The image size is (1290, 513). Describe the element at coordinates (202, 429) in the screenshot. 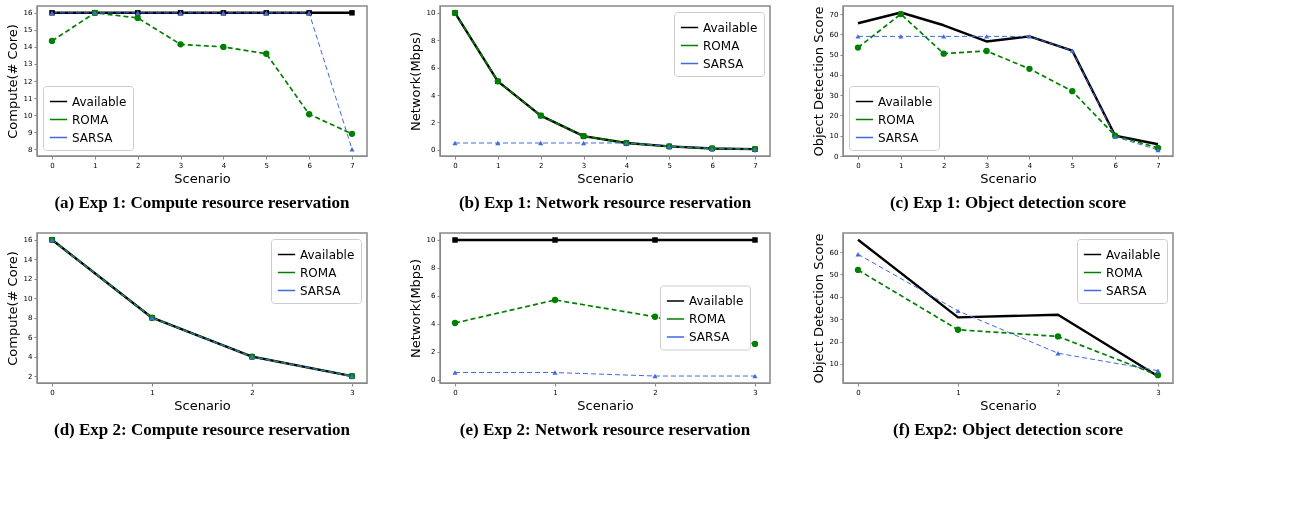

I see `text: (d) Exp 2: Compute resource reservation` at that location.